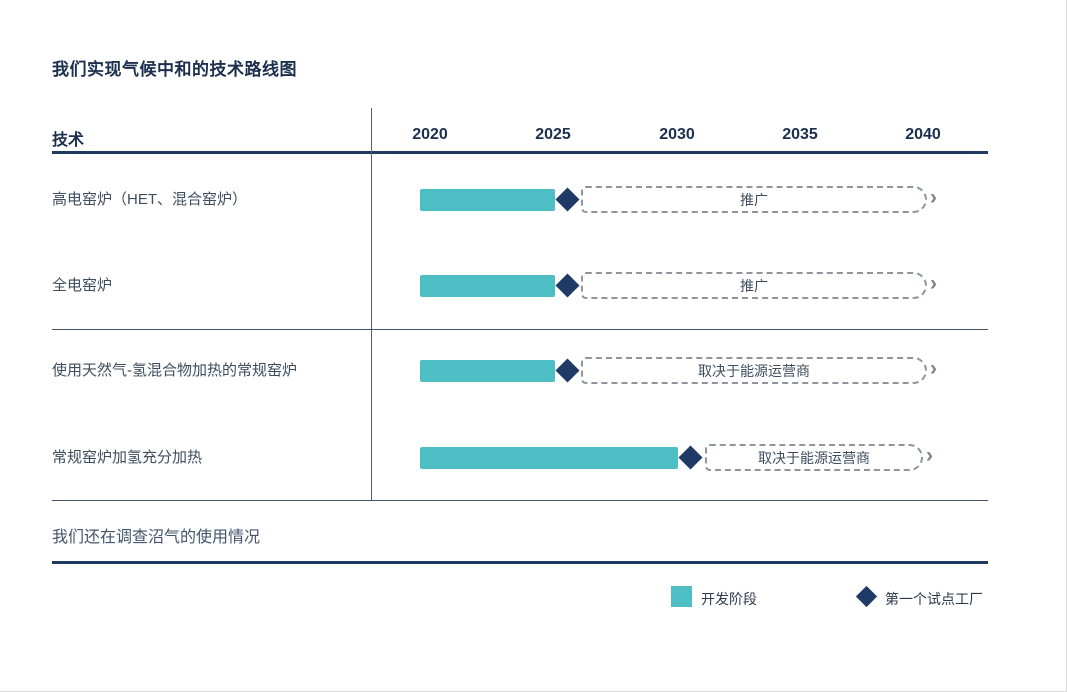  What do you see at coordinates (156, 537) in the screenshot?
I see `biogas-note: 我们还在调查沼气的使用情况` at bounding box center [156, 537].